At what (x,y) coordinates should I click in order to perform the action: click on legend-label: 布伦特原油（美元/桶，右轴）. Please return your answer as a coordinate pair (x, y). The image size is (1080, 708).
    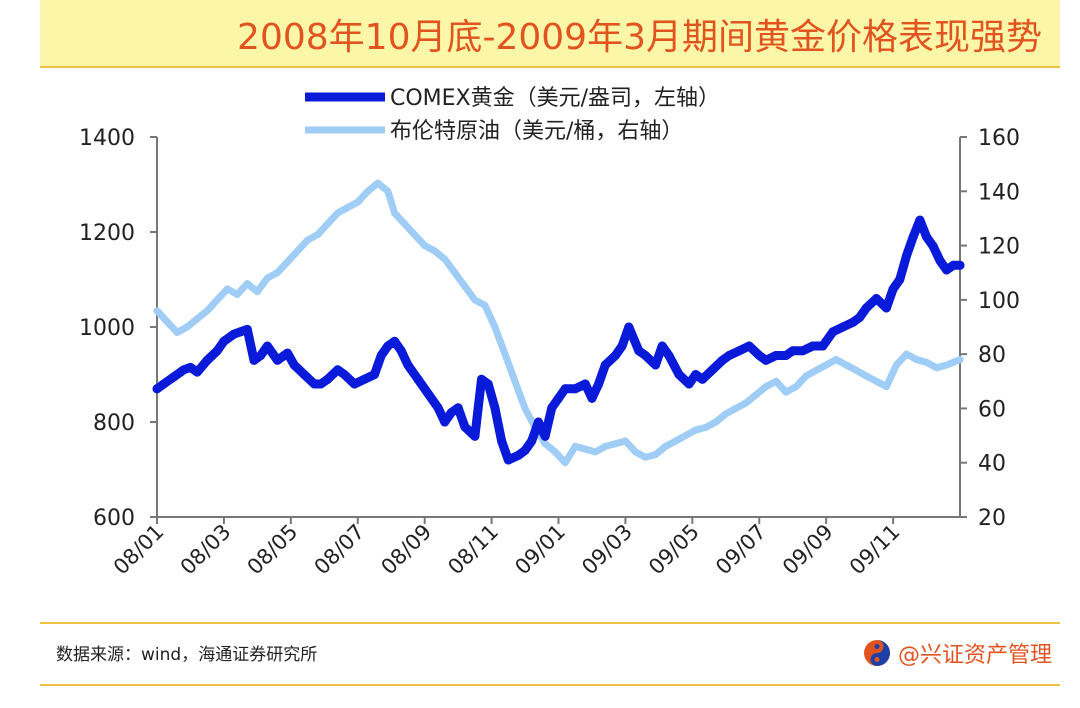
    Looking at the image, I should click on (536, 131).